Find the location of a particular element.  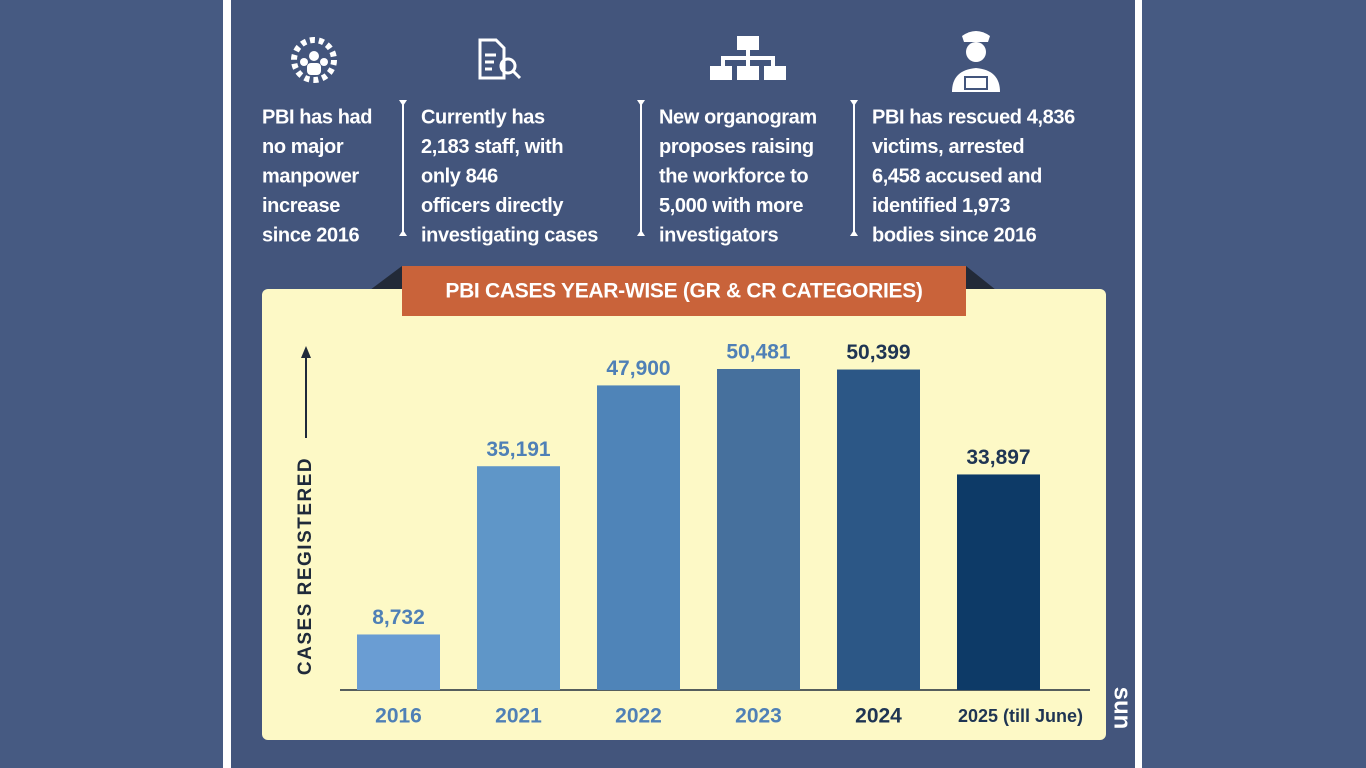

value-label: 35,191 is located at coordinates (518, 449).